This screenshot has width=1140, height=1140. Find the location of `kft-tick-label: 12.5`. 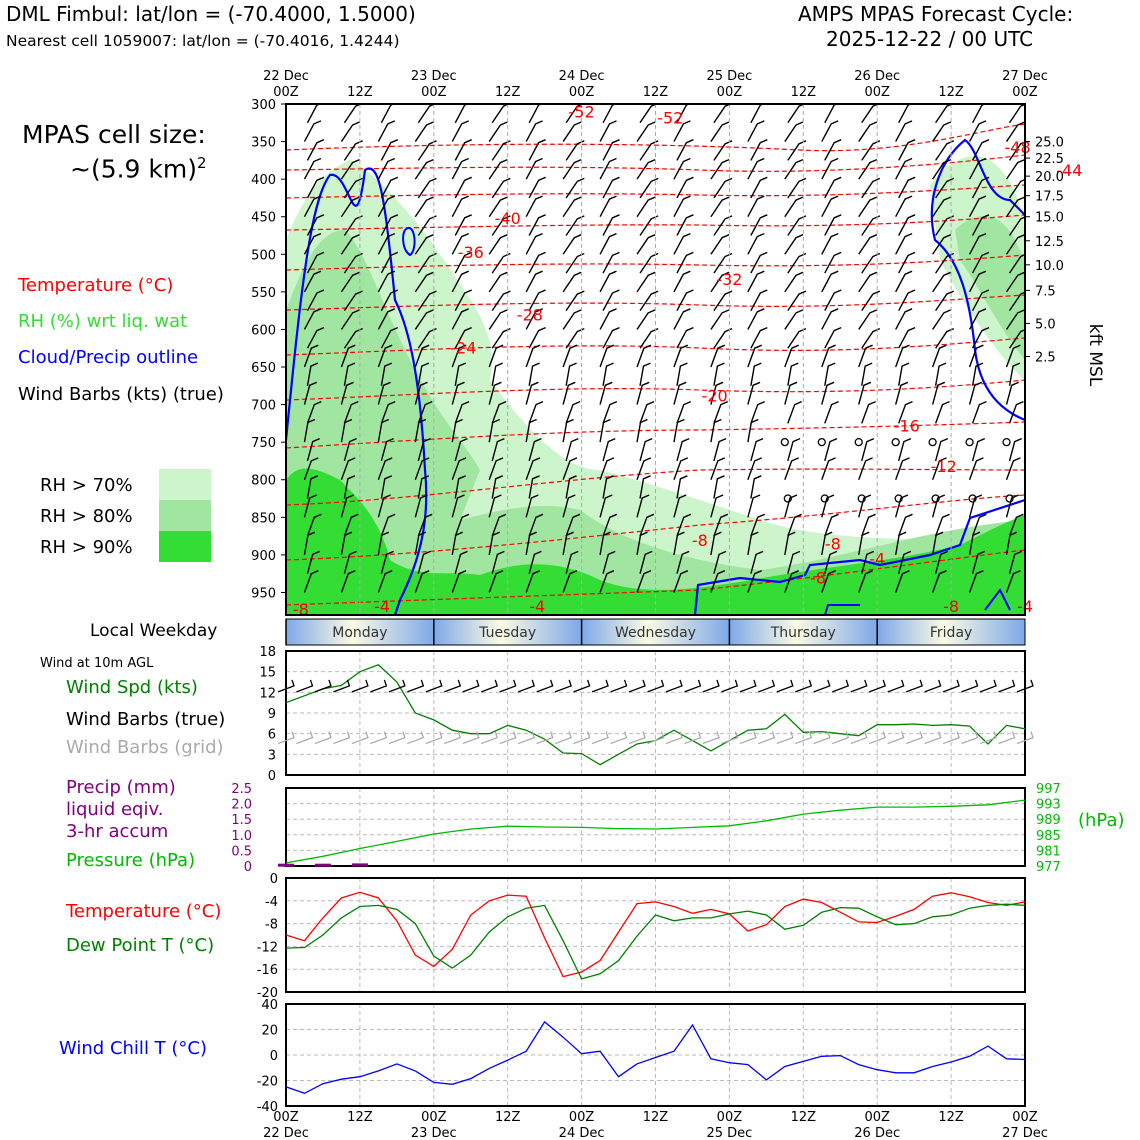

kft-tick-label: 12.5 is located at coordinates (1049, 242).